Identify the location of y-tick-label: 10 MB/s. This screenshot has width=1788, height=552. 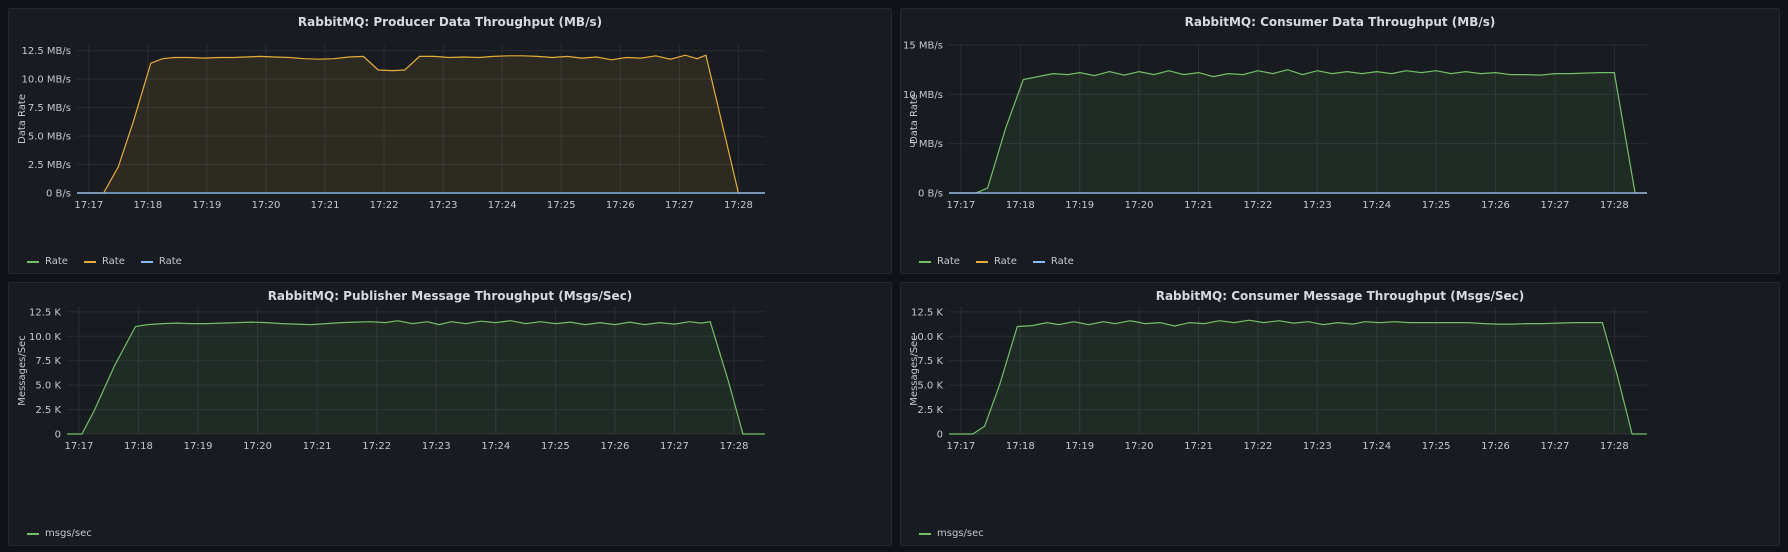
(923, 95).